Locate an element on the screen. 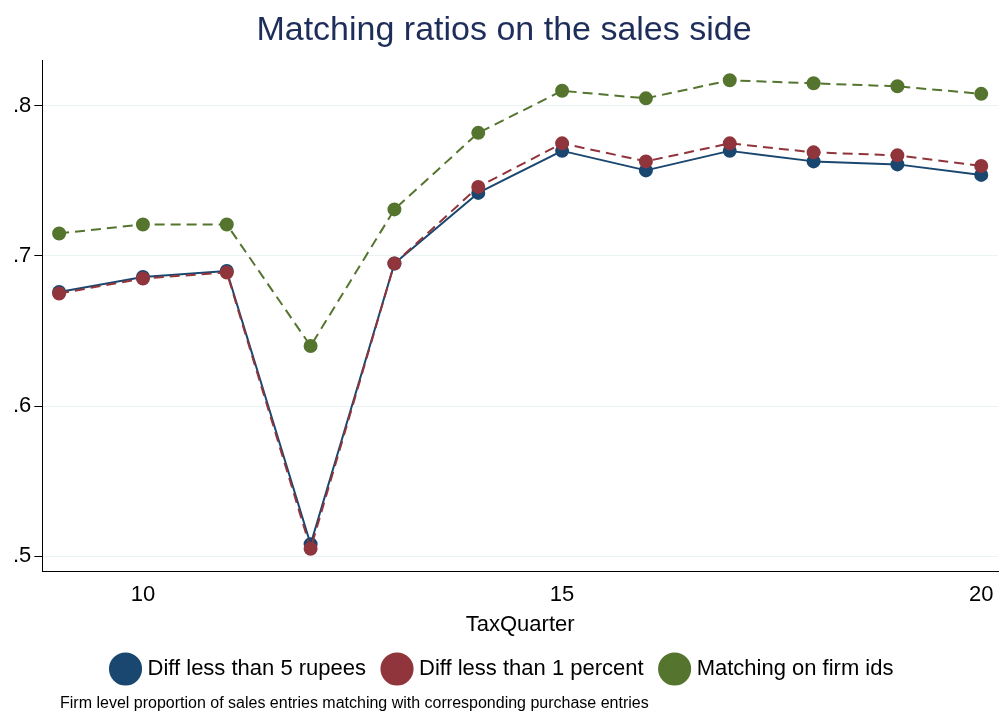 This screenshot has width=1008, height=717. y-tick-label: .7 is located at coordinates (22, 255).